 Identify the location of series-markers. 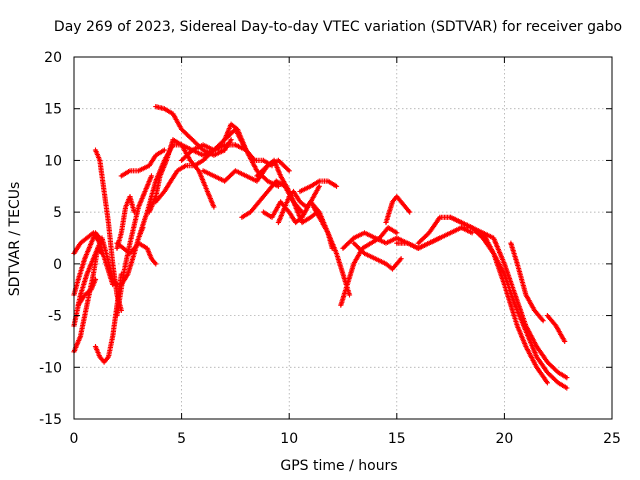
(499, 300).